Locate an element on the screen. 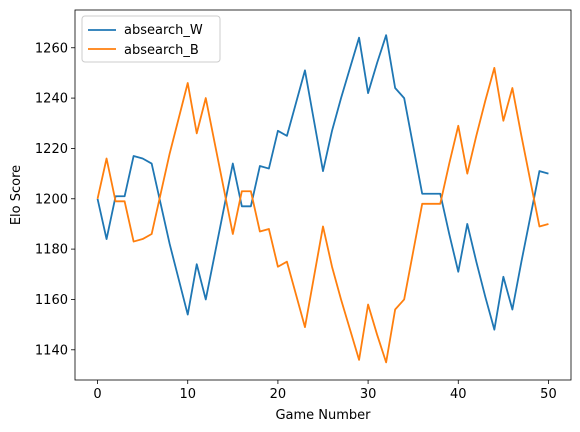 The width and height of the screenshot is (580, 432). y-tick-label: 1220 is located at coordinates (51, 149).